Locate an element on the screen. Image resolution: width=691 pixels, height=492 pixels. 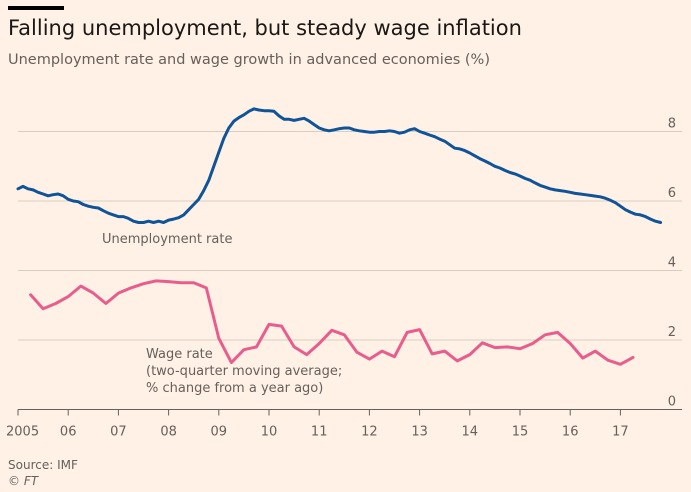
wage-rate-label-0: Wage rate is located at coordinates (179, 354).